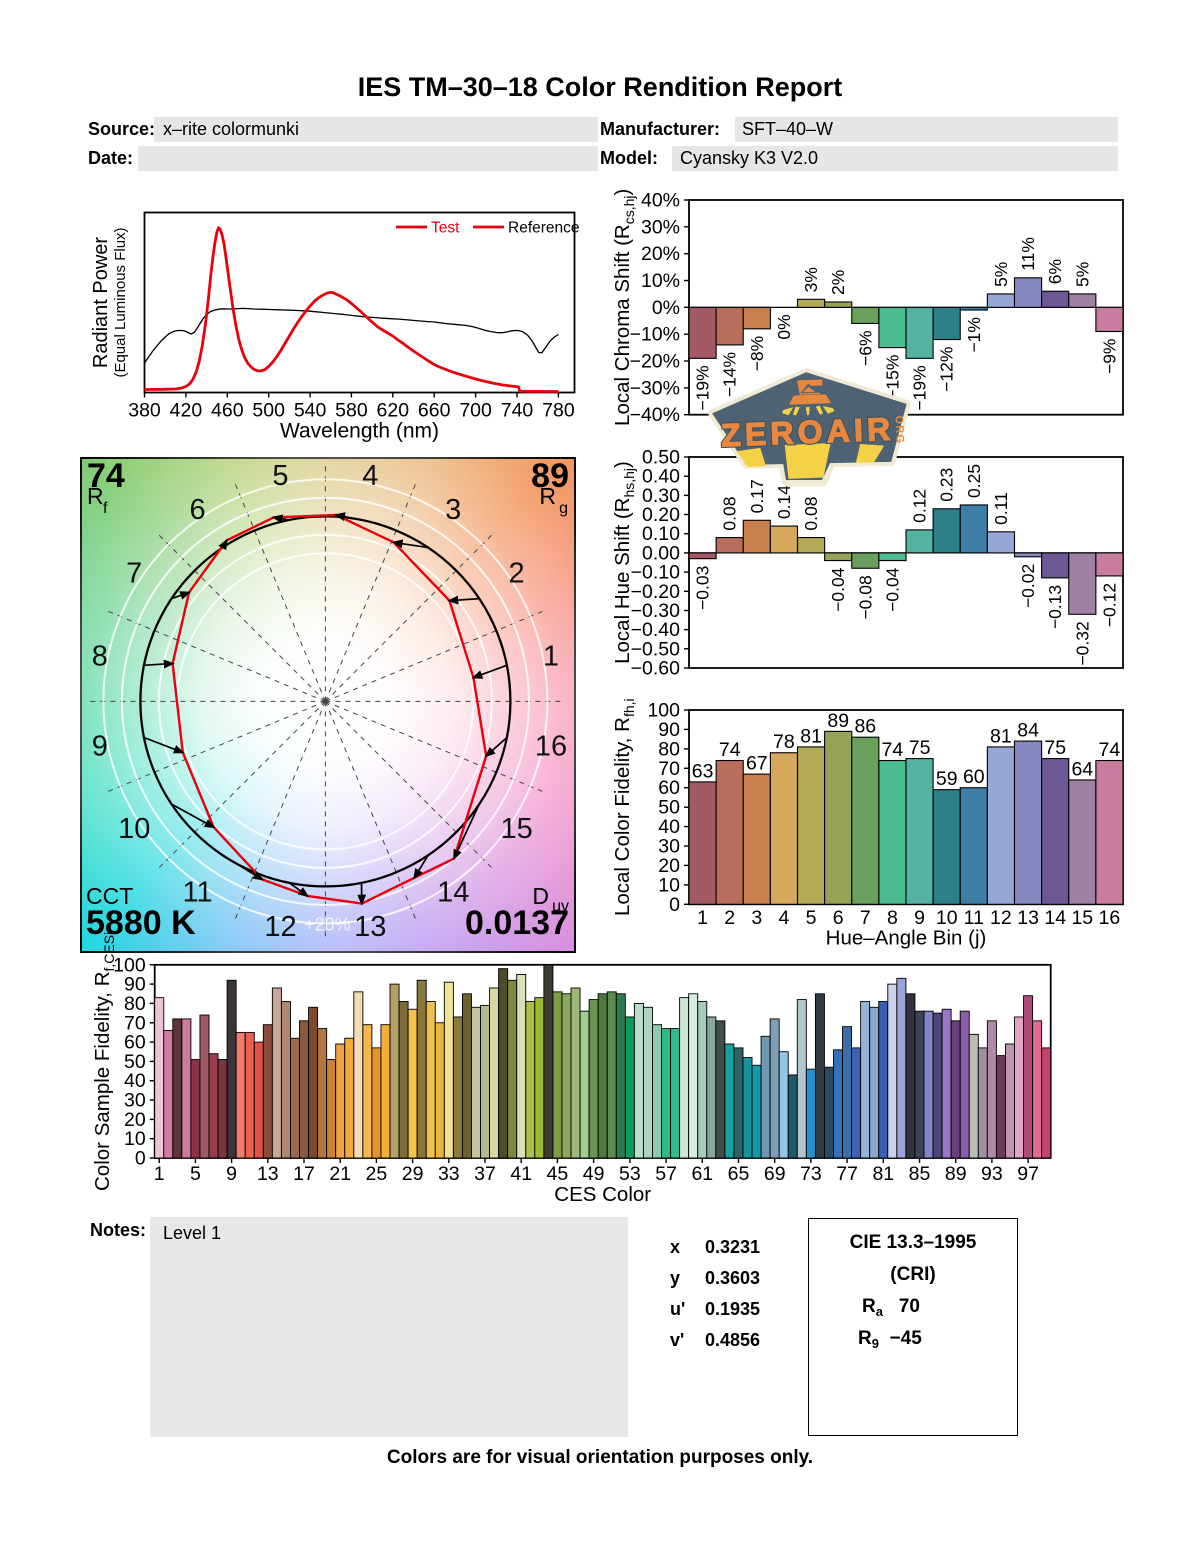 The height and width of the screenshot is (1550, 1200). Describe the element at coordinates (655, 573) in the screenshot. I see `svg-text: −0.10` at that location.